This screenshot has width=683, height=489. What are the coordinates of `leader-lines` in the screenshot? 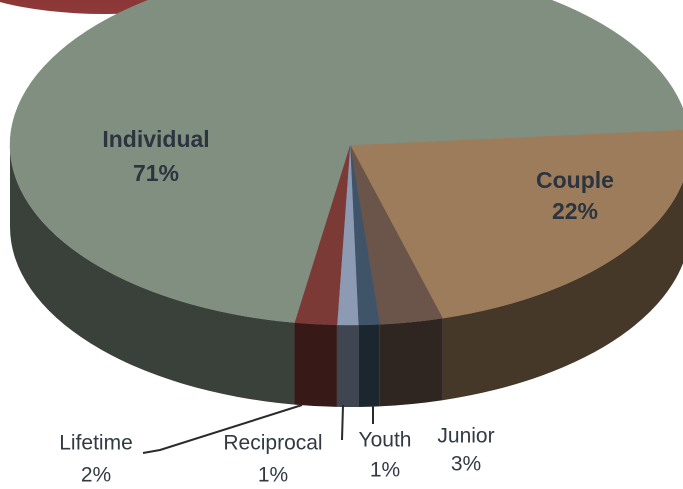 It's located at (258, 429).